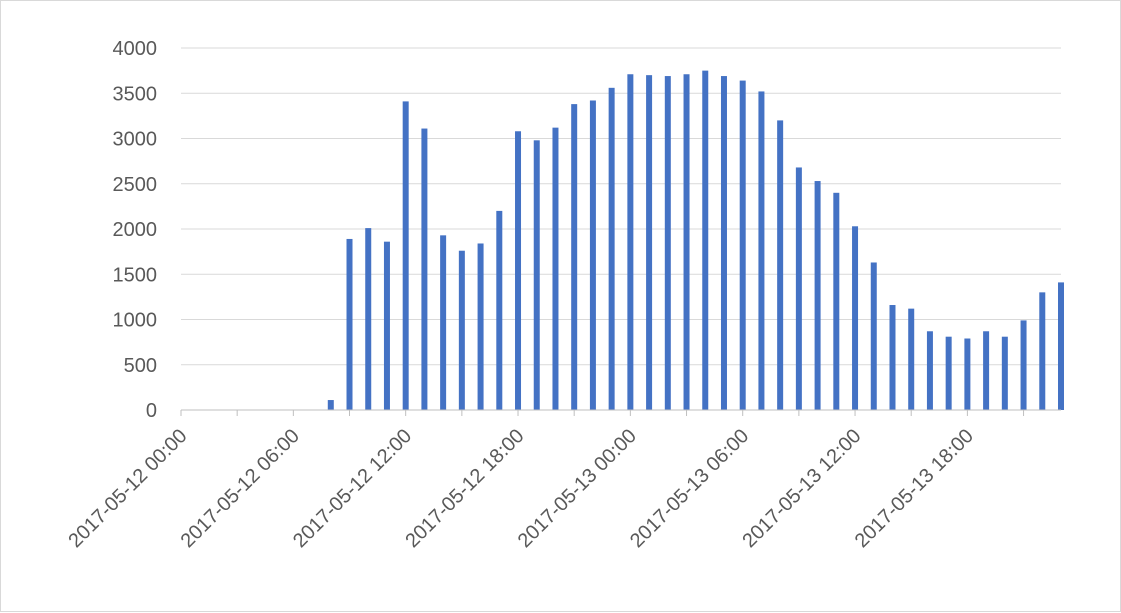 The height and width of the screenshot is (613, 1121). Describe the element at coordinates (135, 275) in the screenshot. I see `y-tick-label: 1500` at that location.